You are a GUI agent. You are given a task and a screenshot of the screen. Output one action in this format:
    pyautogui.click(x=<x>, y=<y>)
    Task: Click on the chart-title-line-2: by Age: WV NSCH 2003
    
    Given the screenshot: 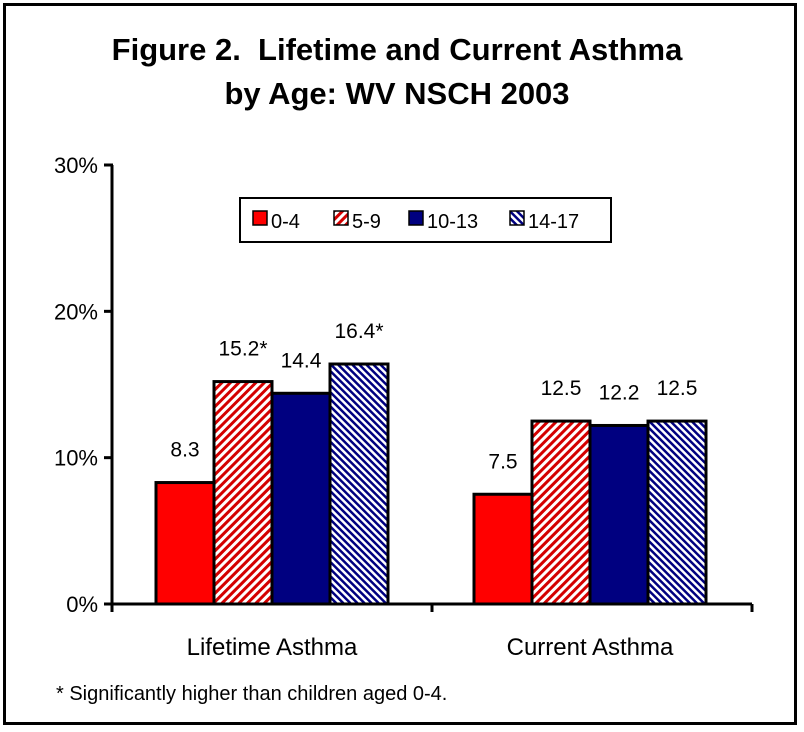 What is the action you would take?
    pyautogui.click(x=397, y=93)
    